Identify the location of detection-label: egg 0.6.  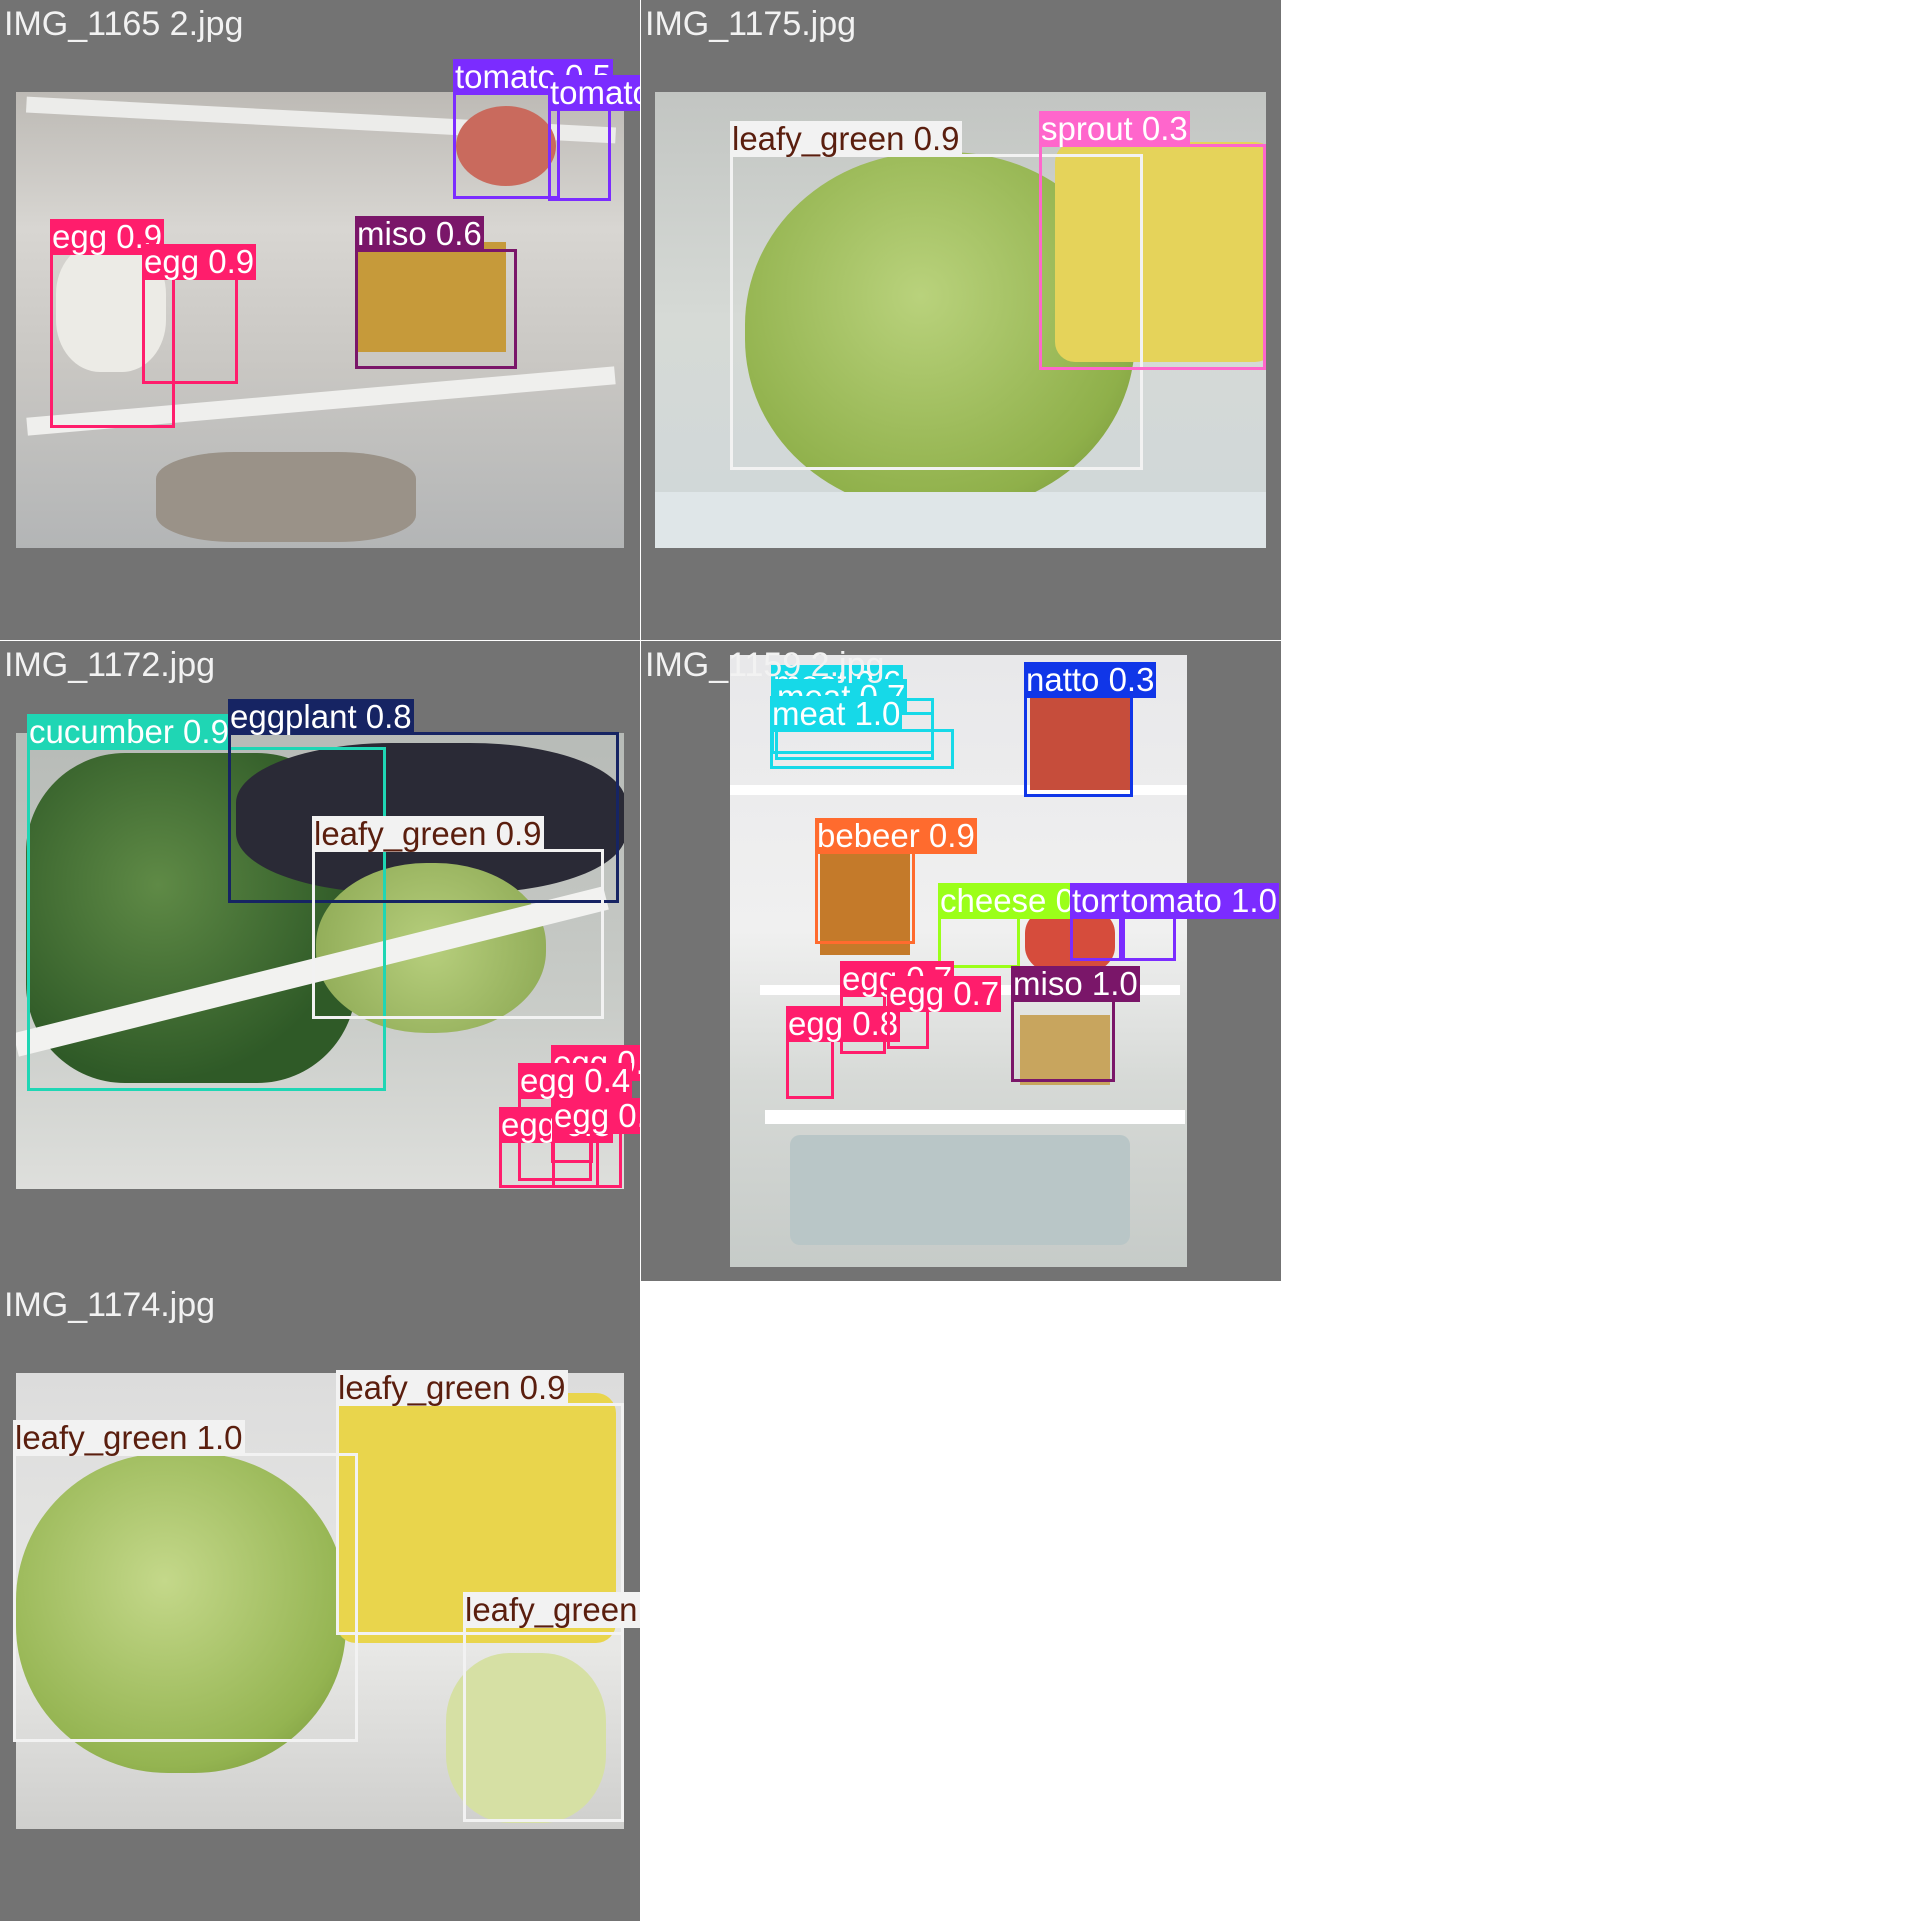
(596, 1116).